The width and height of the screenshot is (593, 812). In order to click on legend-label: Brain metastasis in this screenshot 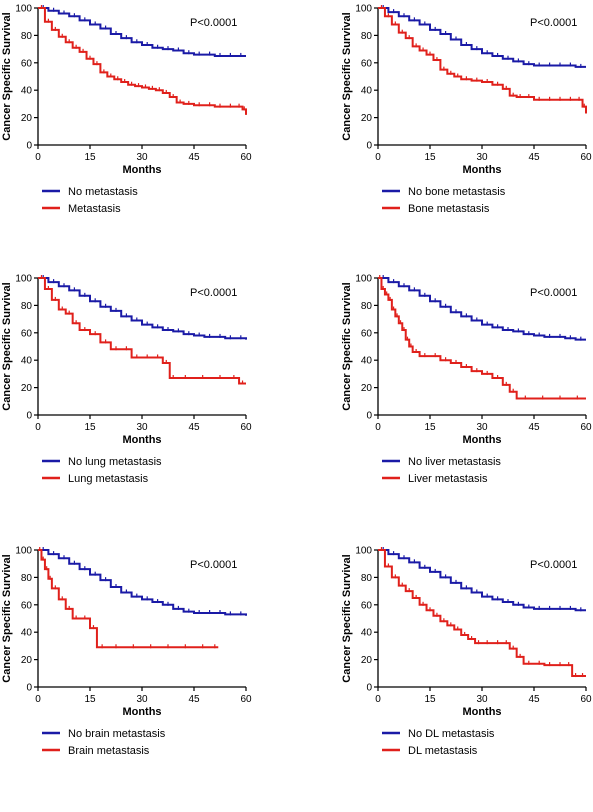, I will do `click(109, 751)`.